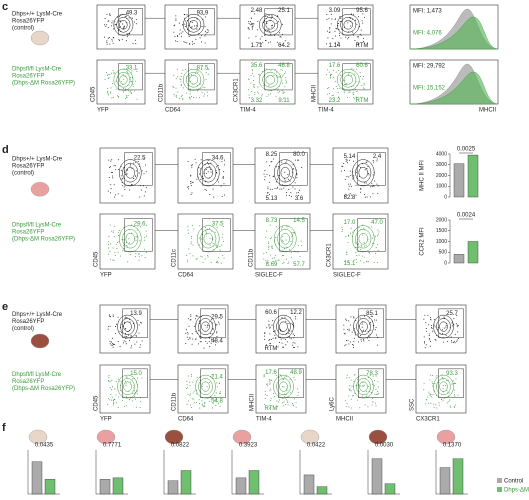  I want to click on gate-value: 17.0, so click(350, 223).